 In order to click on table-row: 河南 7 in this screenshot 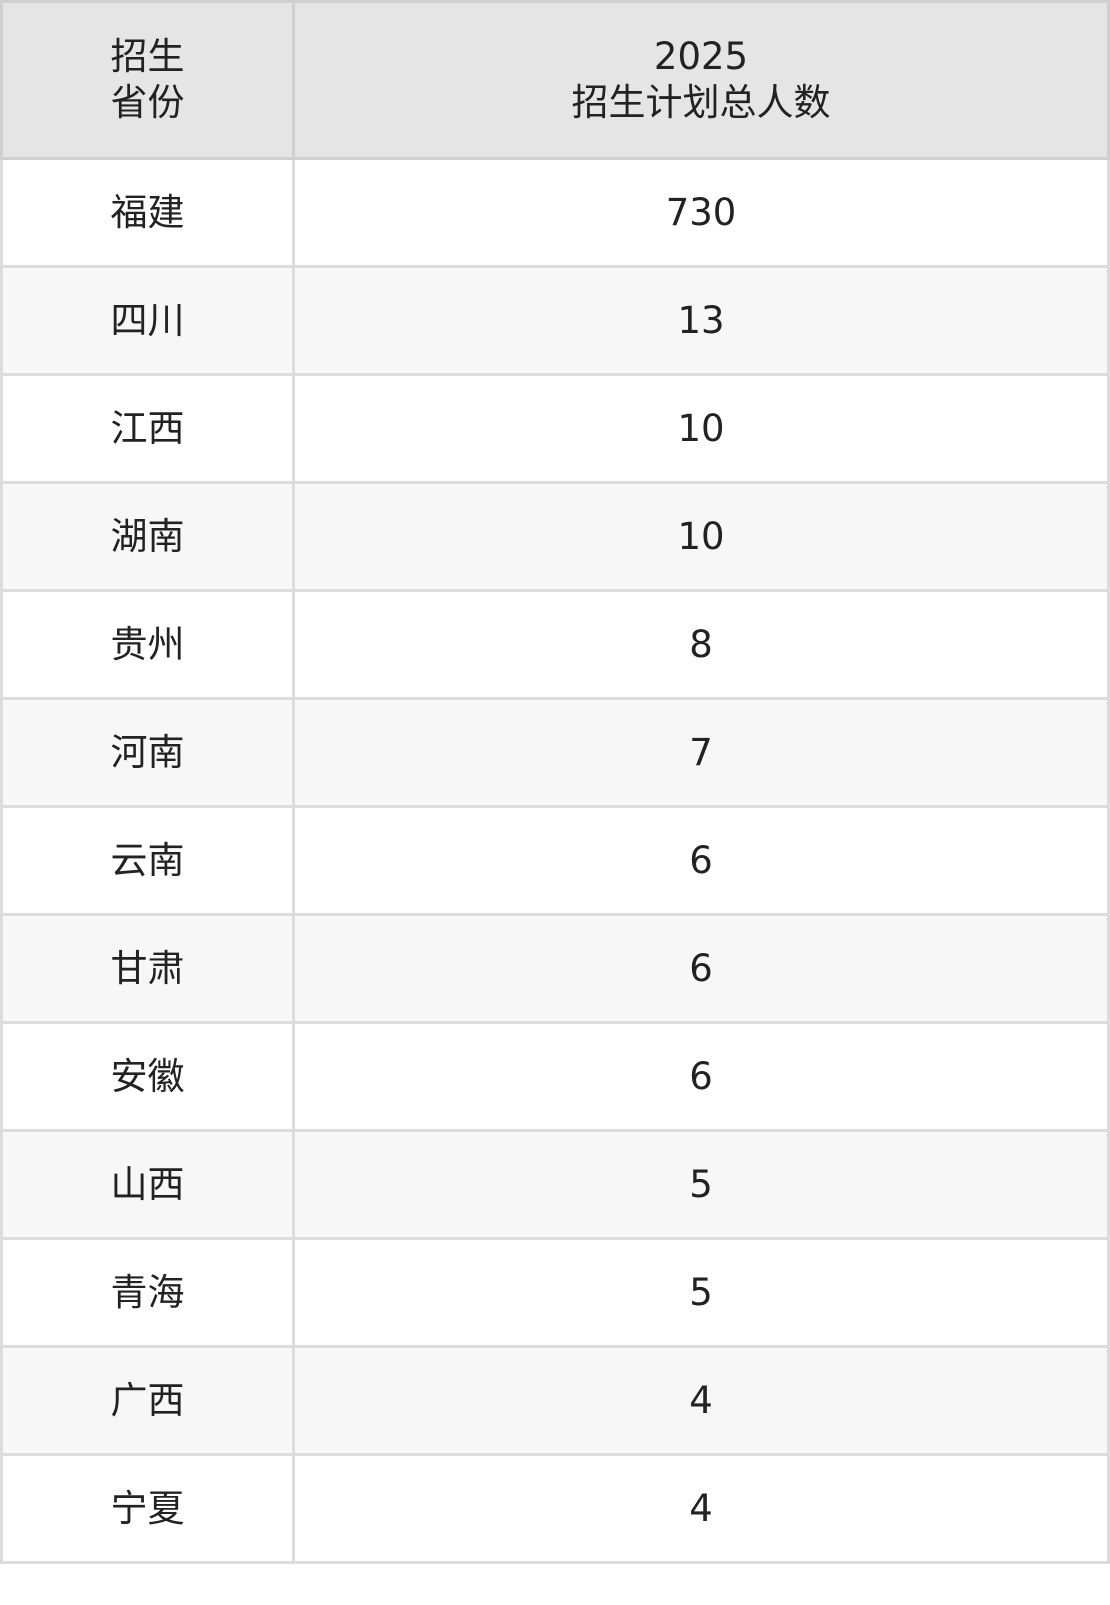, I will do `click(555, 752)`.